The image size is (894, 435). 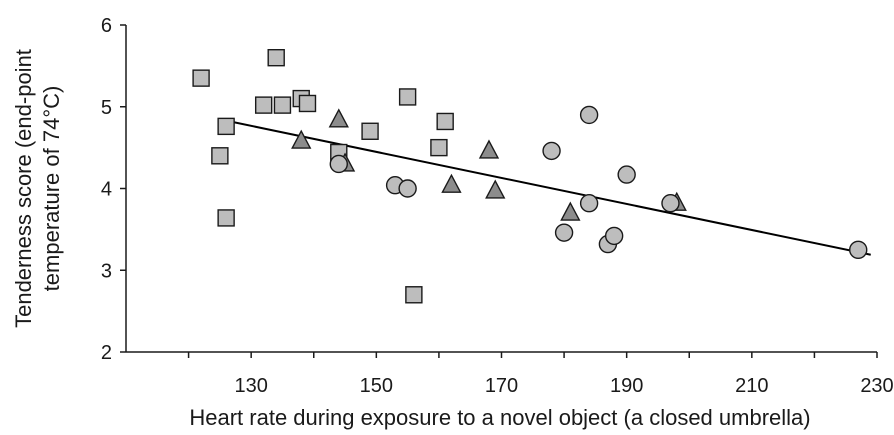 I want to click on x-tick-label: 190, so click(x=626, y=386).